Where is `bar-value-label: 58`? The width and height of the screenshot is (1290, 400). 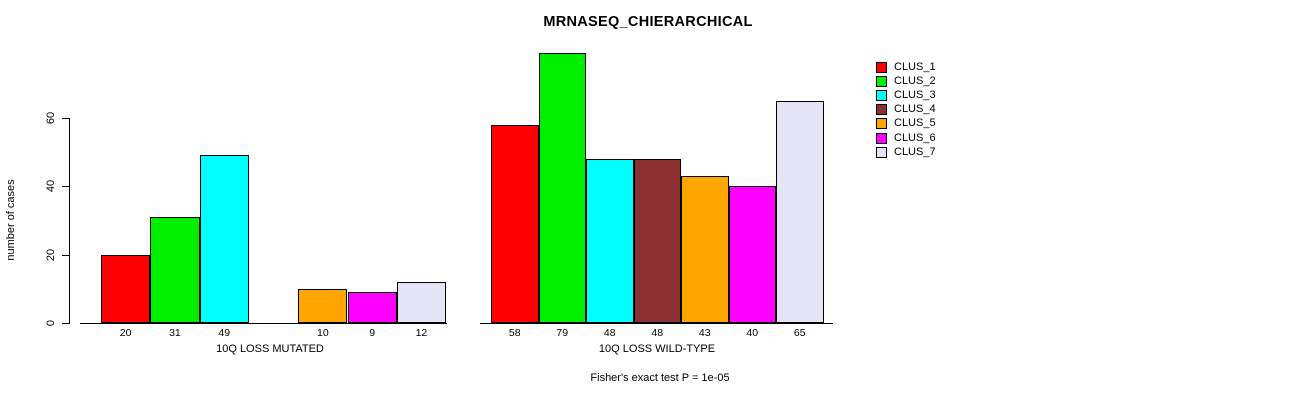
bar-value-label: 58 is located at coordinates (514, 333).